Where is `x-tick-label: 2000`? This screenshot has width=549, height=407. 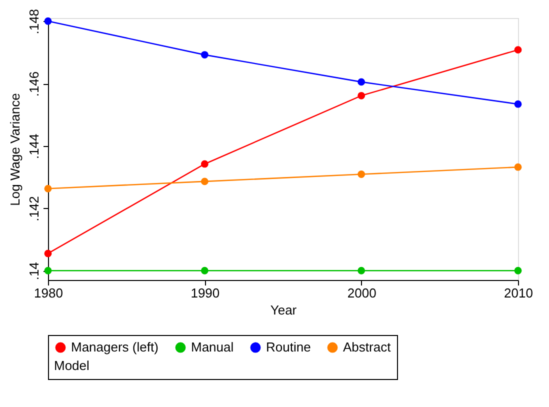
x-tick-label: 2000 is located at coordinates (361, 293).